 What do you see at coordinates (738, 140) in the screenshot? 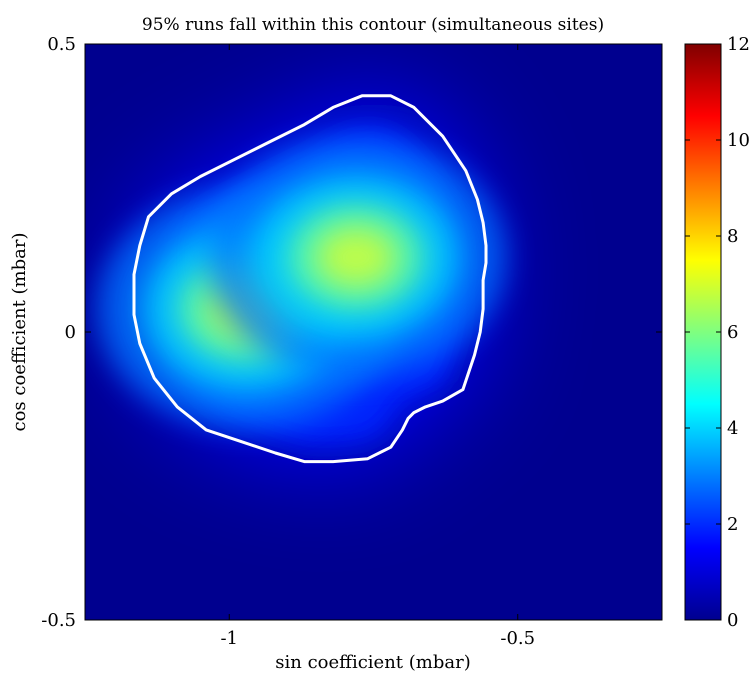
I see `colorbar-tick-label: 10` at bounding box center [738, 140].